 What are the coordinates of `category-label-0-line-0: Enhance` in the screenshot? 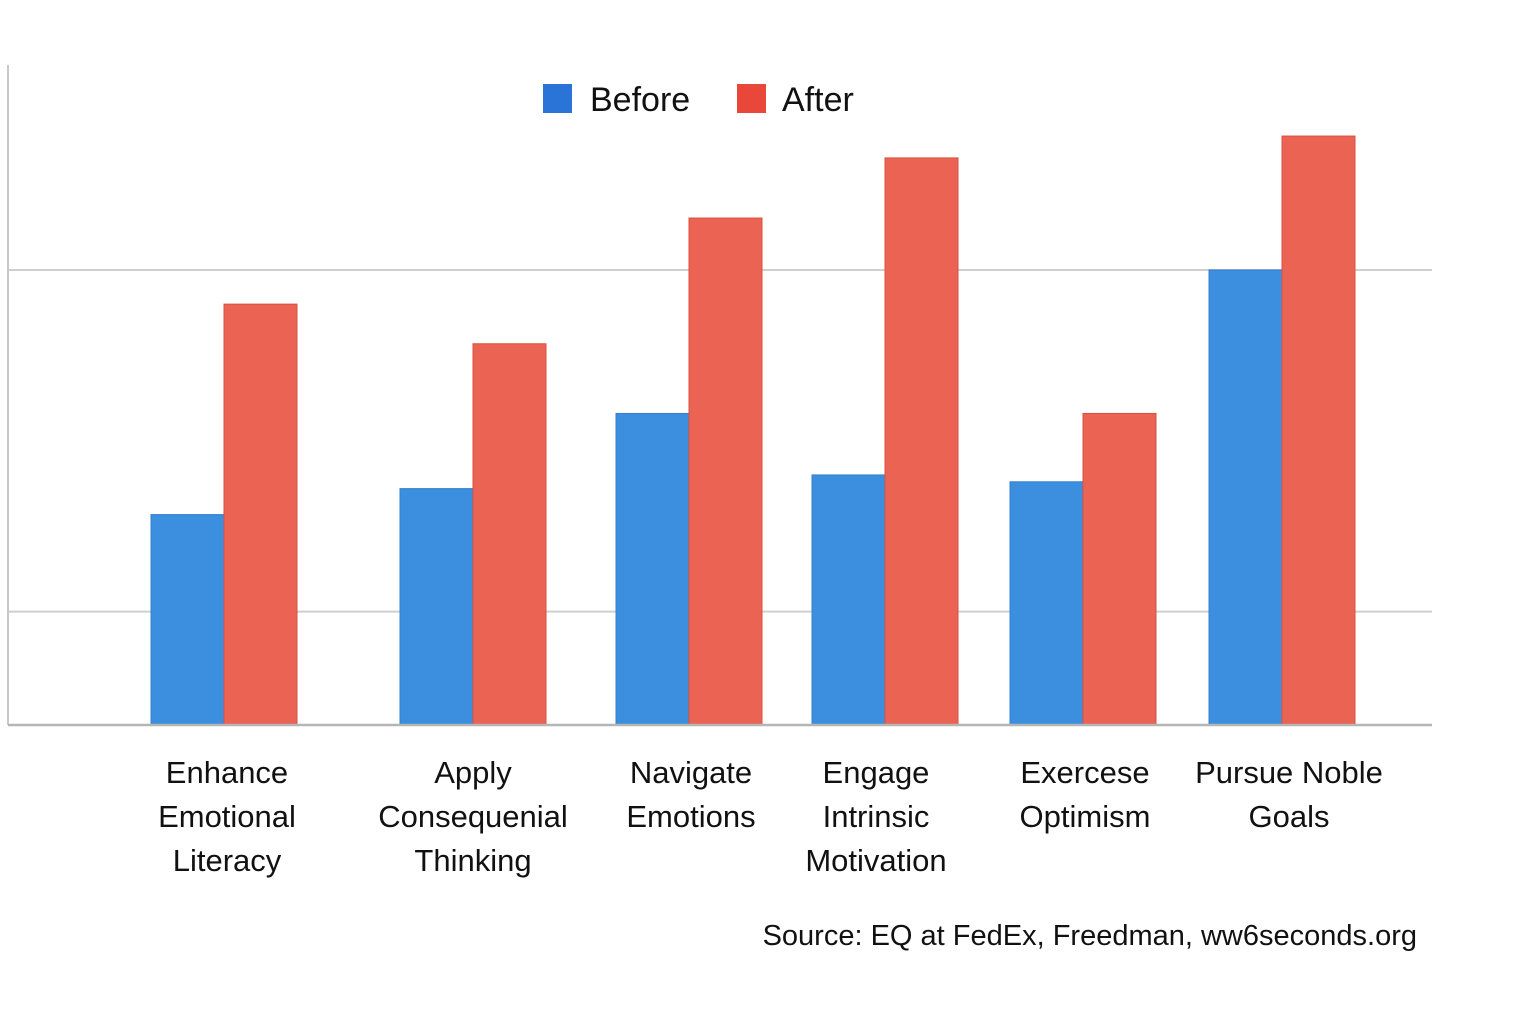 It's located at (227, 772).